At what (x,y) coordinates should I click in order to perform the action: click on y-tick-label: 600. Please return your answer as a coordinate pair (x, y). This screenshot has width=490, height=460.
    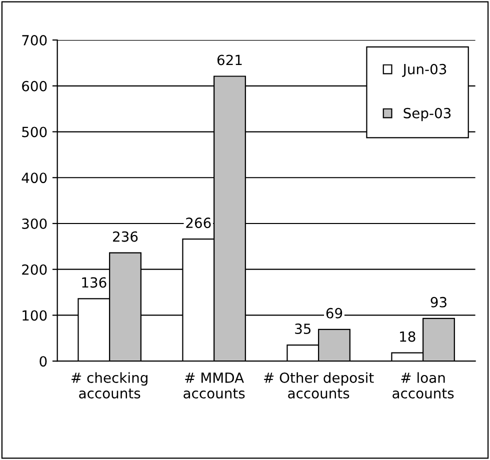
    Looking at the image, I should click on (34, 86).